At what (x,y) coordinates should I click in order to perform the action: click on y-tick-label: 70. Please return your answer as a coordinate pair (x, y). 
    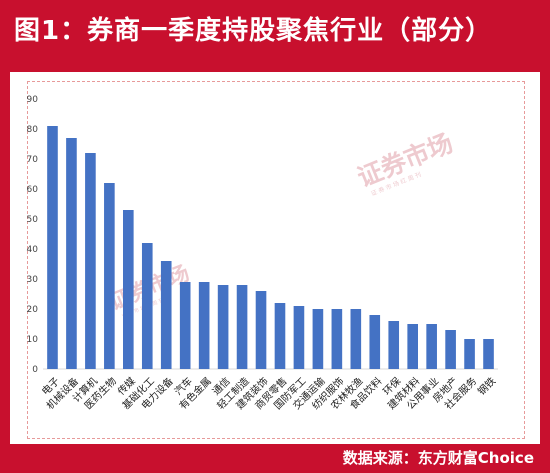
    Looking at the image, I should click on (33, 160).